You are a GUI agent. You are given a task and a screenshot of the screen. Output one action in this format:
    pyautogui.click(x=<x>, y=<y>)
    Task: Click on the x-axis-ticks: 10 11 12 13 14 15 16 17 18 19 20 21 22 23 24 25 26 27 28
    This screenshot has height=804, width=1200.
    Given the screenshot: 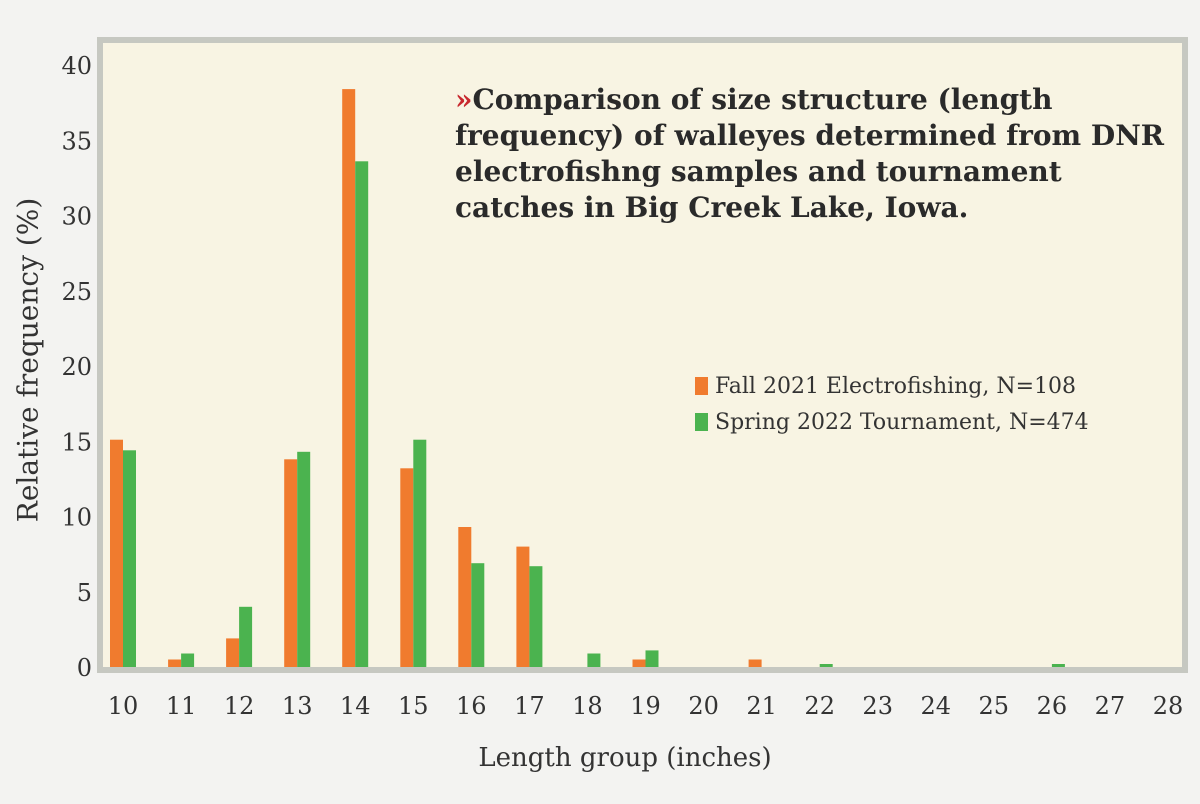 What is the action you would take?
    pyautogui.click(x=646, y=706)
    